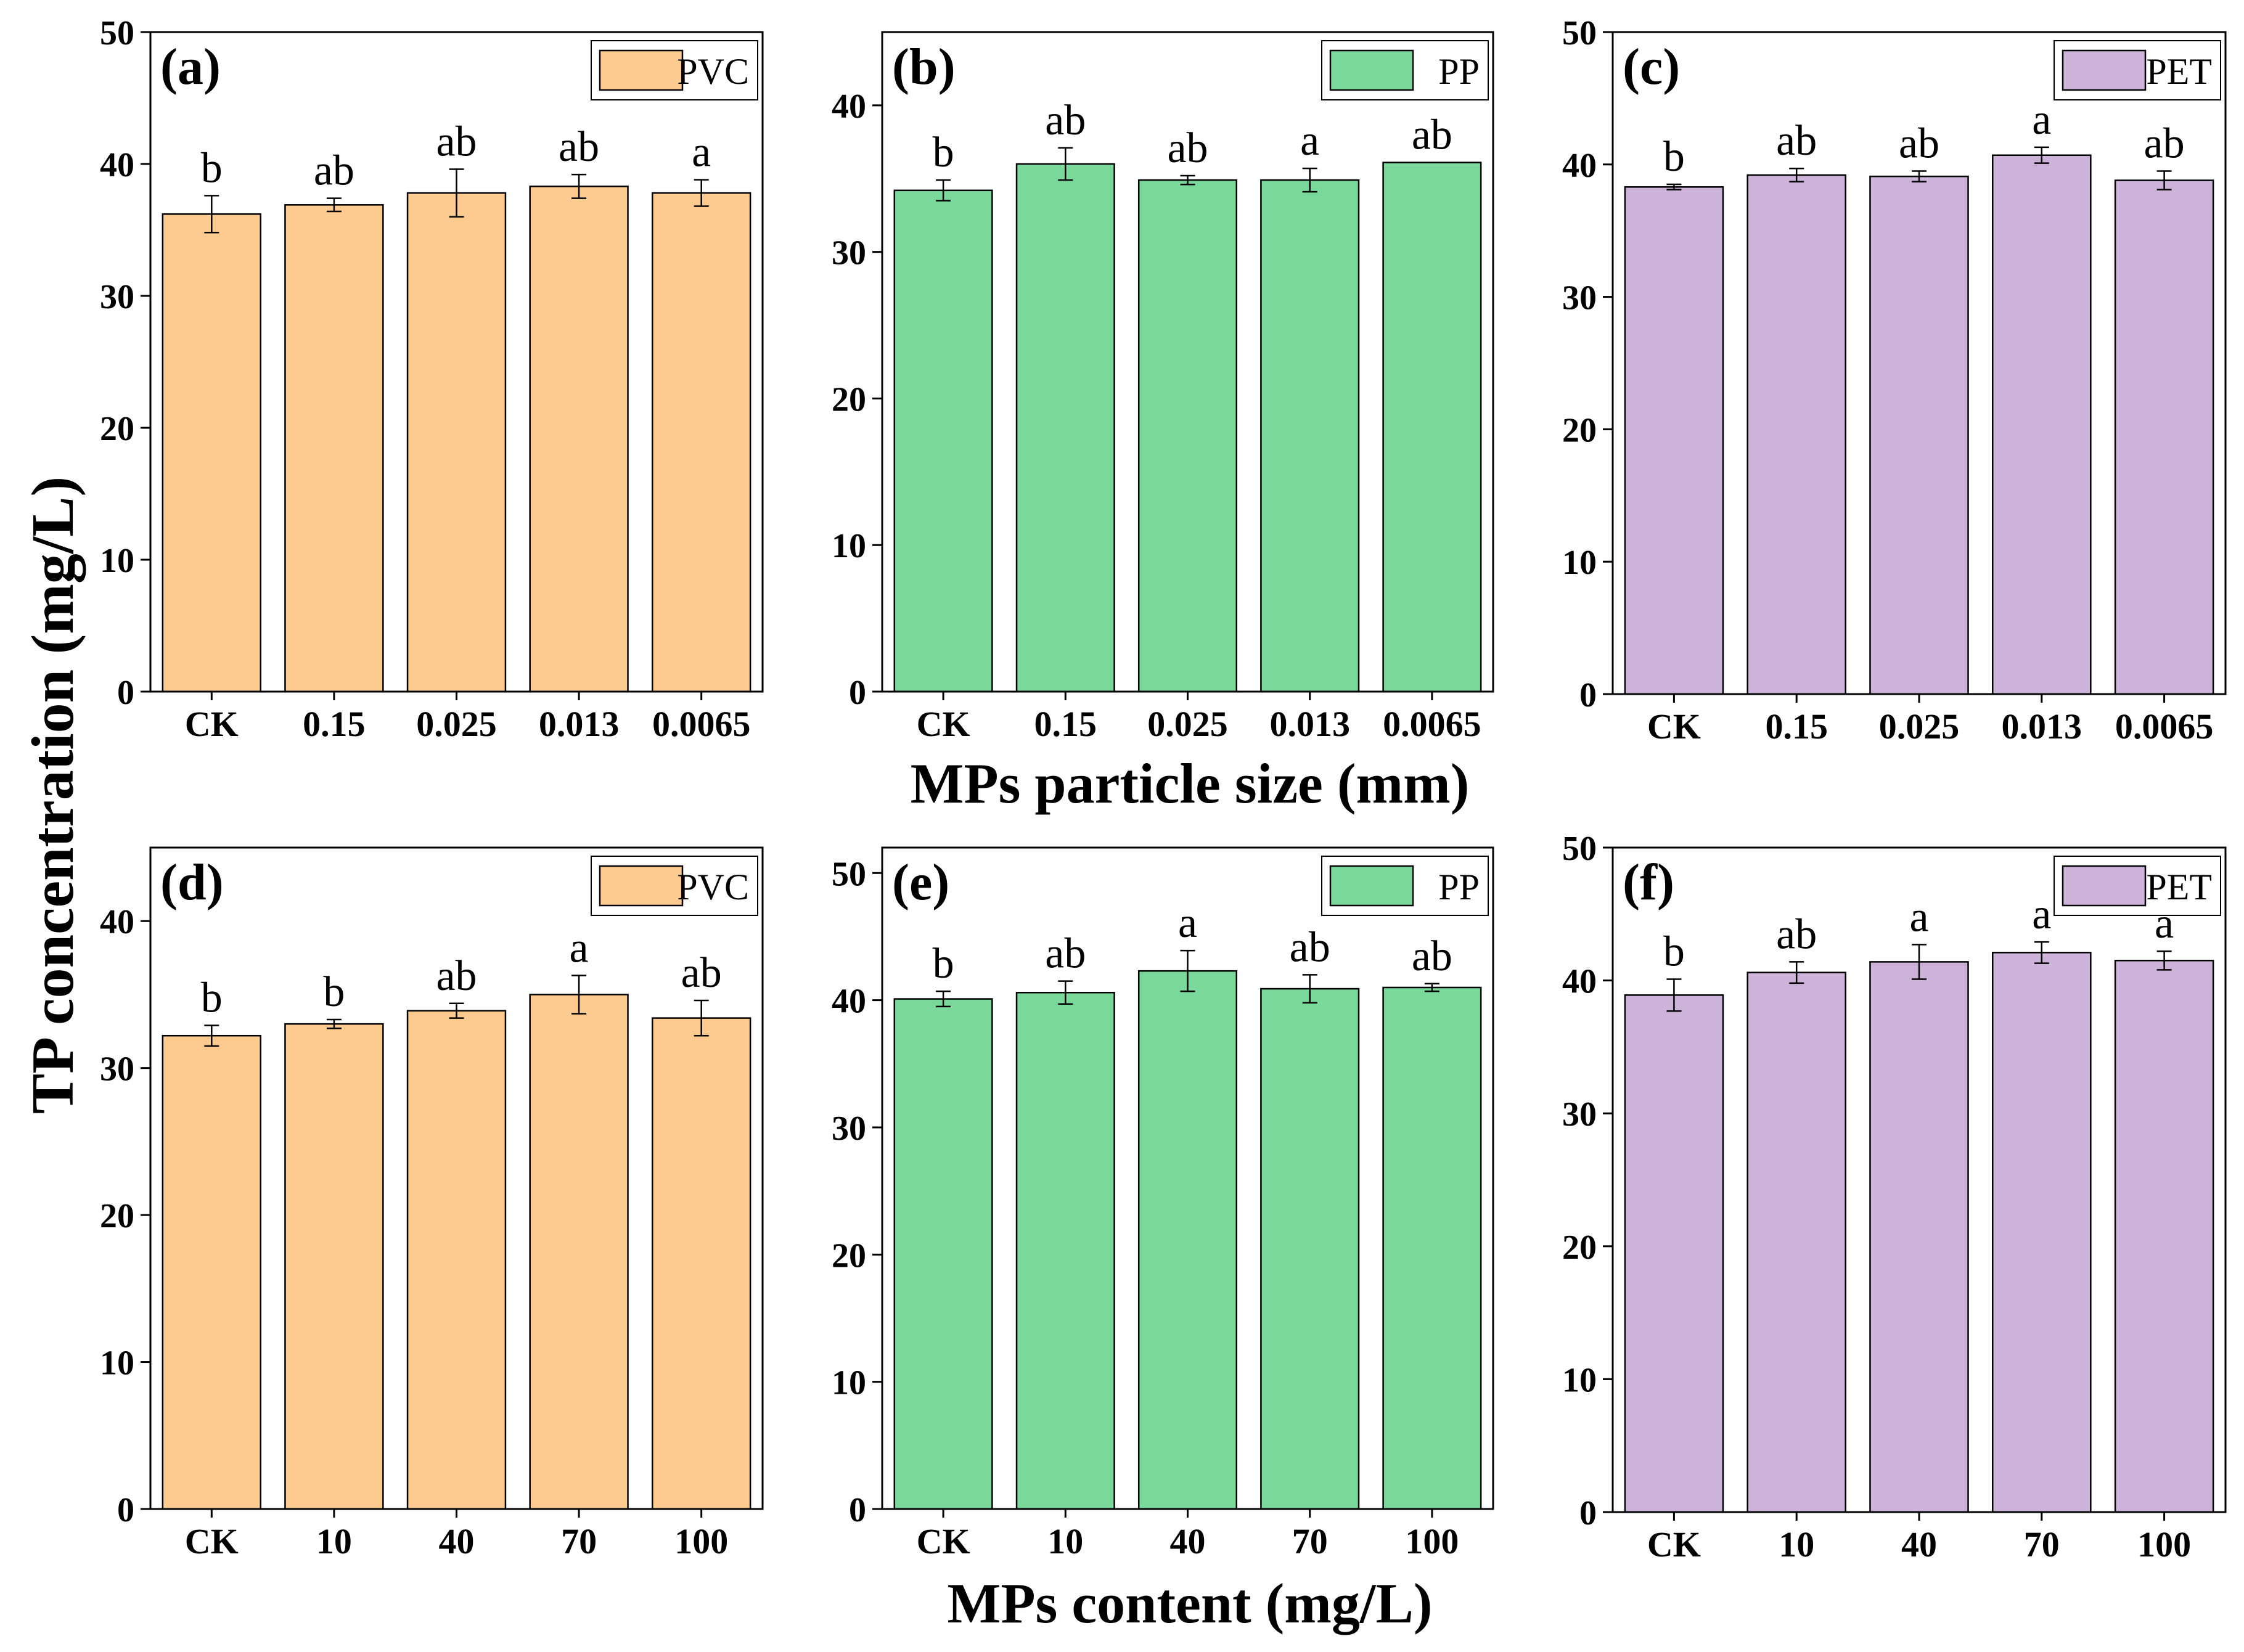 The image size is (2244, 1652). Describe the element at coordinates (192, 882) in the screenshot. I see `panel-label: (d)` at that location.